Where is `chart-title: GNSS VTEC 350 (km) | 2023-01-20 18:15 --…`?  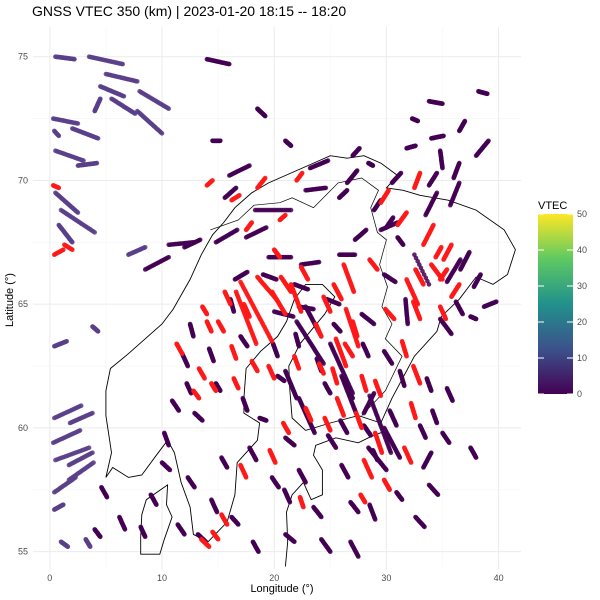
chart-title: GNSS VTEC 350 (km) | 2023-01-20 18:15 --… is located at coordinates (189, 11).